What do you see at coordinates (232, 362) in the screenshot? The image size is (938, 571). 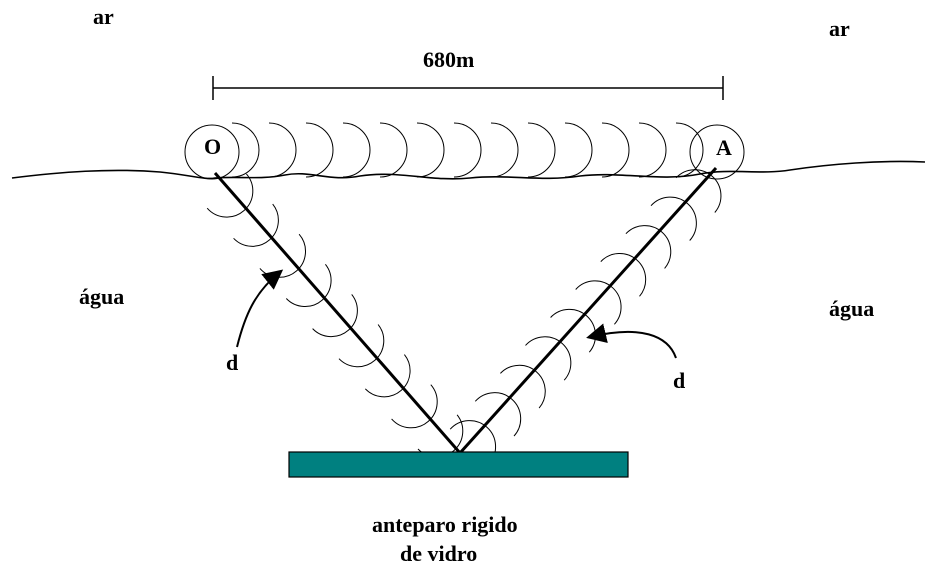 I see `path-label-left: d` at bounding box center [232, 362].